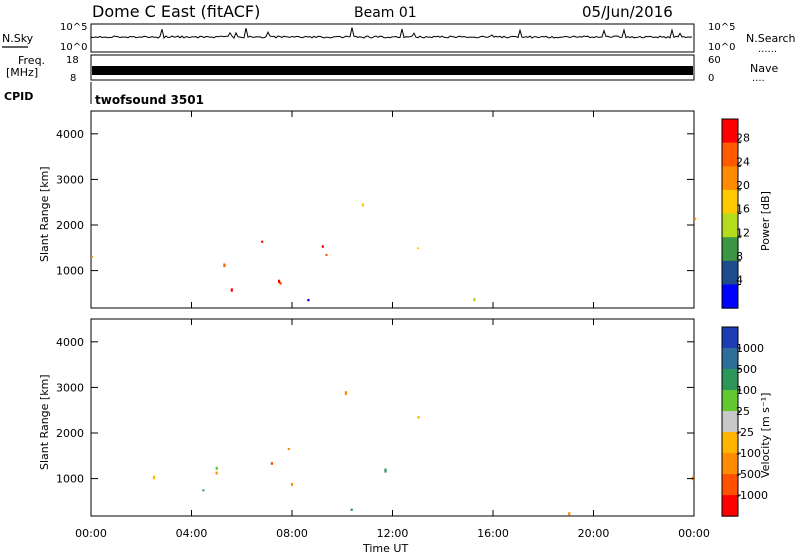 This screenshot has width=800, height=554. Describe the element at coordinates (765, 221) in the screenshot. I see `power-colorbar-label: Power [dB]` at that location.